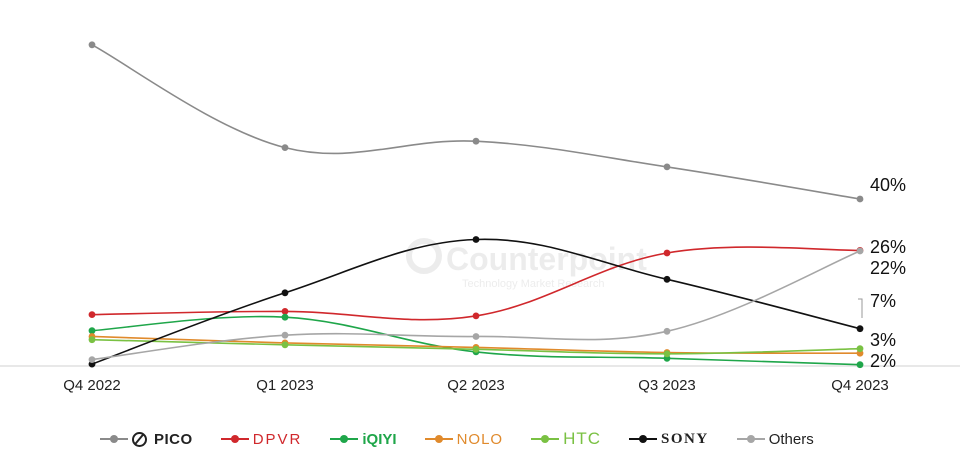 This screenshot has height=467, width=960. I want to click on legend-item-others: Others, so click(775, 439).